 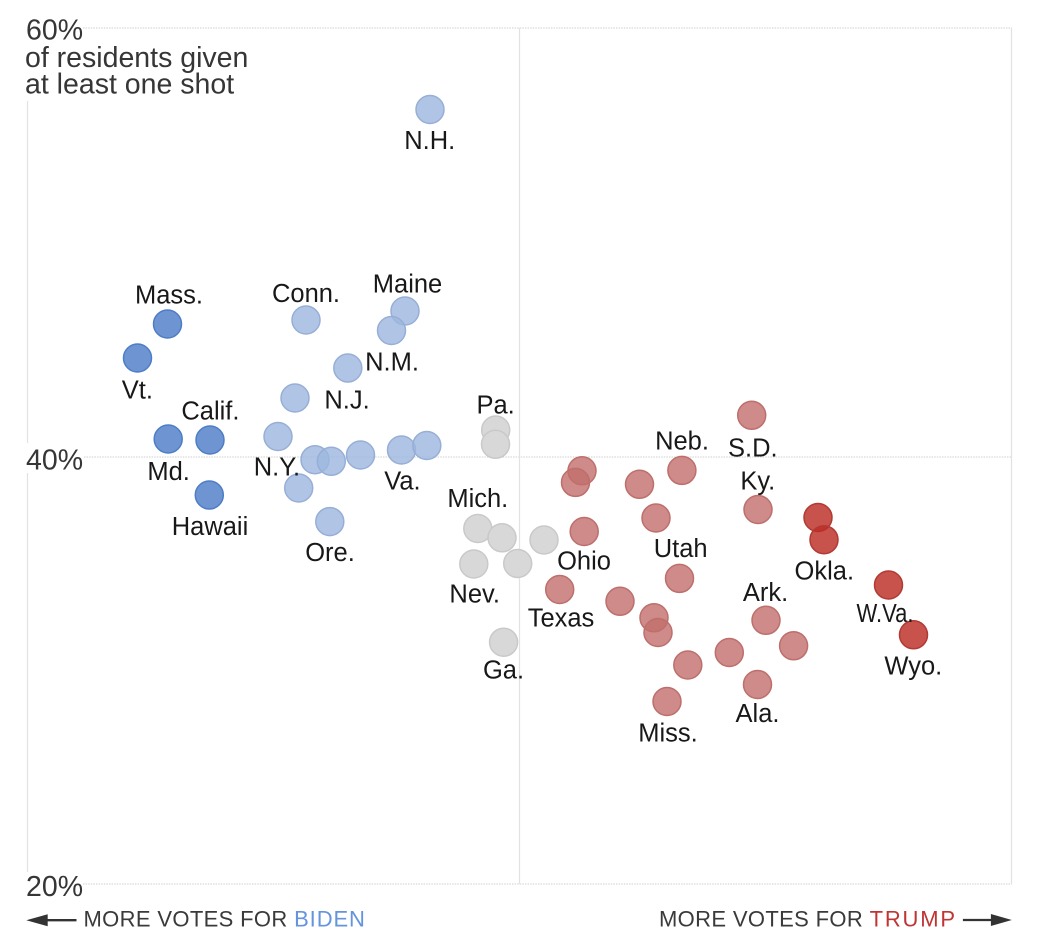 I want to click on svg-text: Wyo., so click(x=913, y=667).